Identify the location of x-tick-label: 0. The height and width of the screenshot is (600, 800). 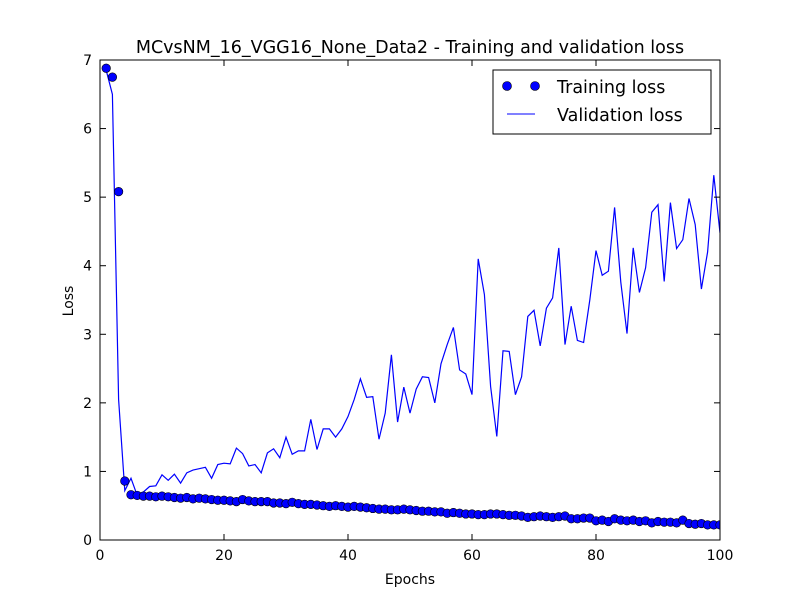
(100, 556).